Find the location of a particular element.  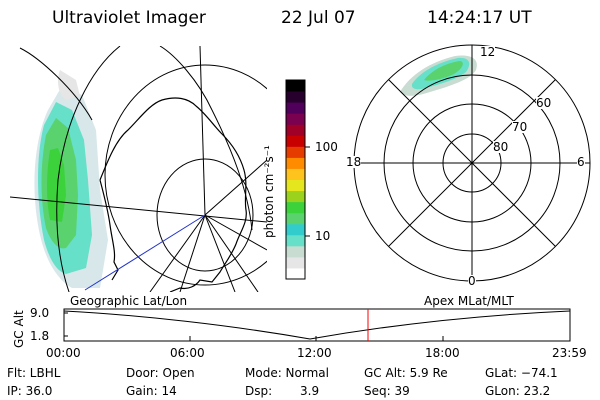

map-panel-label: Geographic Lat/Lon is located at coordinates (129, 301).